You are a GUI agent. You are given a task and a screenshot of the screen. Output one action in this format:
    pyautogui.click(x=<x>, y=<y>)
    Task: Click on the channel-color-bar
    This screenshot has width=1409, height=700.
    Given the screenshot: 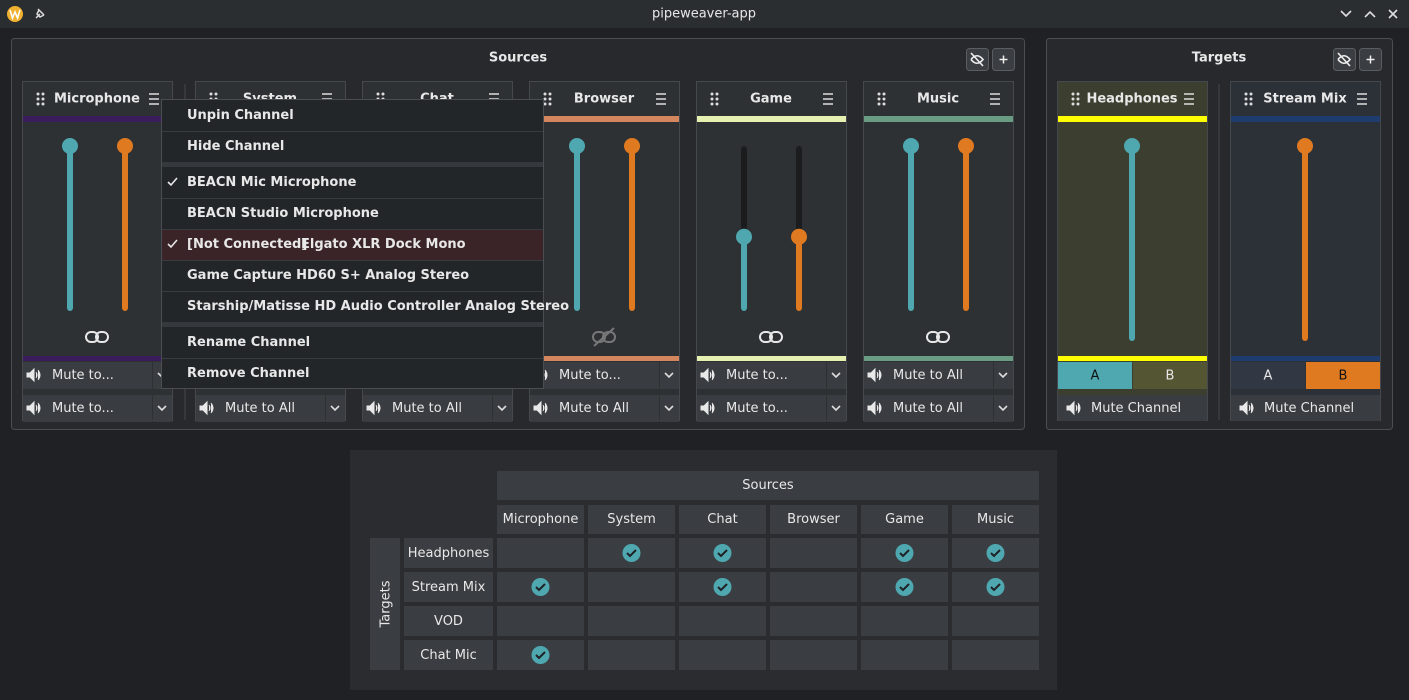 What is the action you would take?
    pyautogui.click(x=1132, y=119)
    